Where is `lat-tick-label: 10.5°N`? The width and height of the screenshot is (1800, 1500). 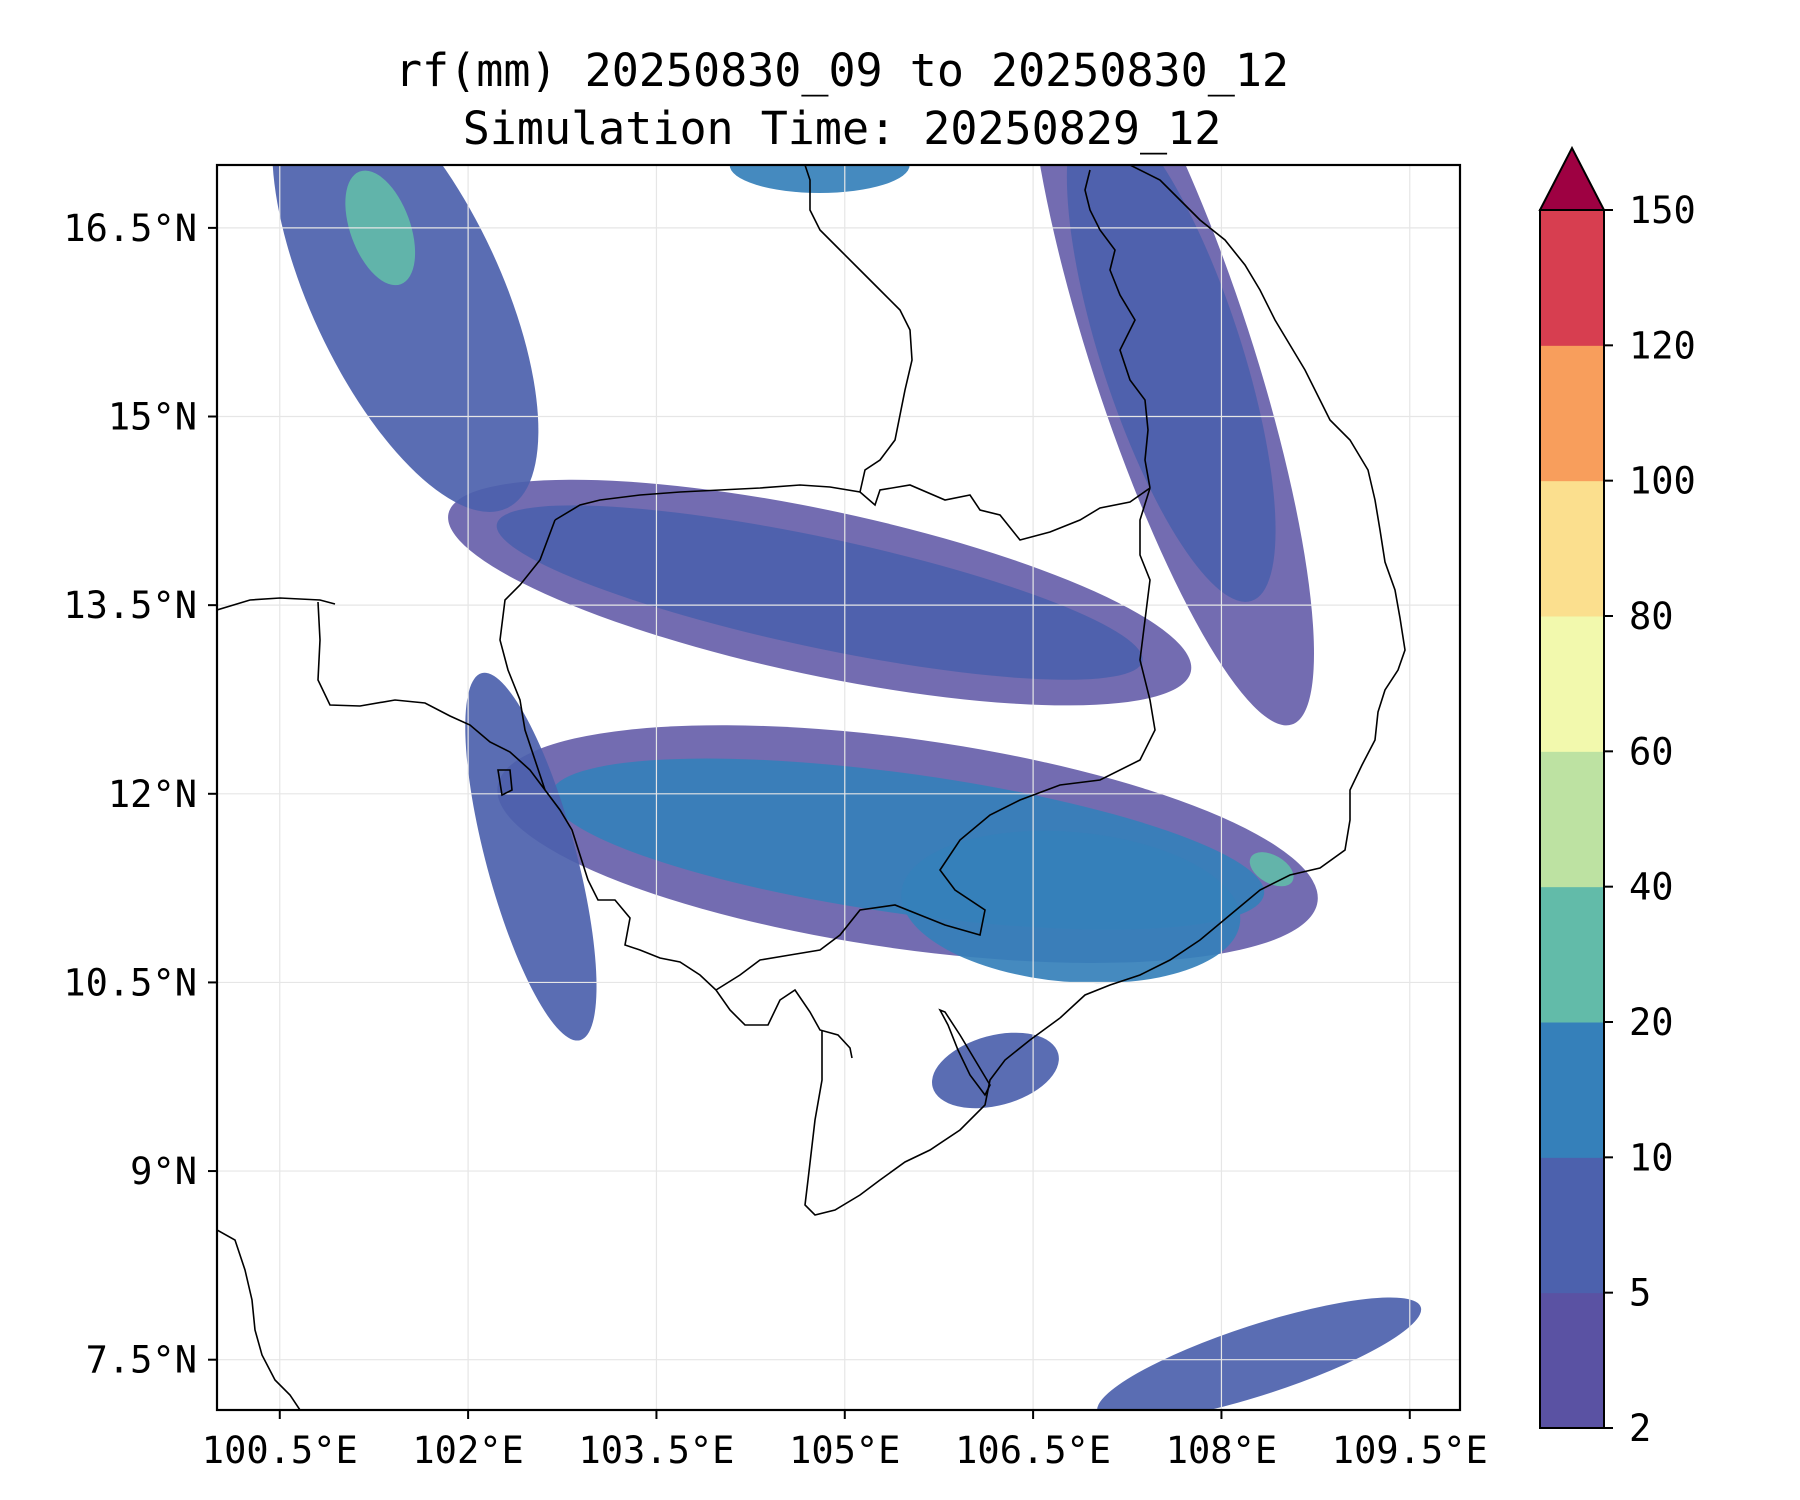
lat-tick-label: 10.5°N is located at coordinates (130, 982).